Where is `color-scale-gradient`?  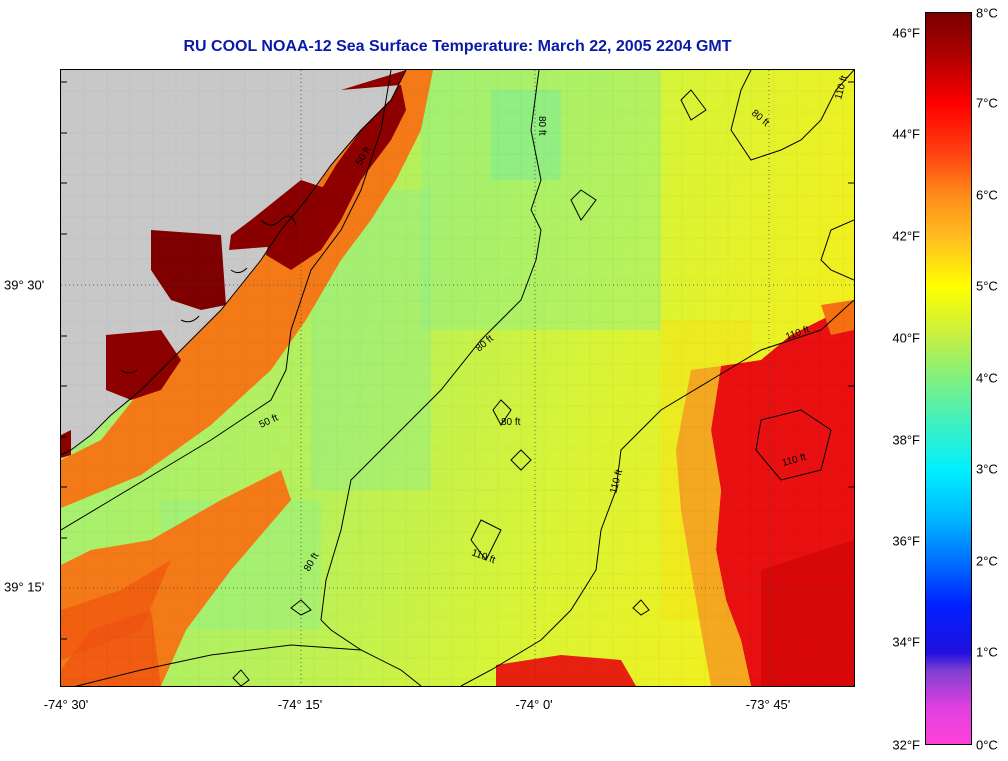 color-scale-gradient is located at coordinates (948, 378).